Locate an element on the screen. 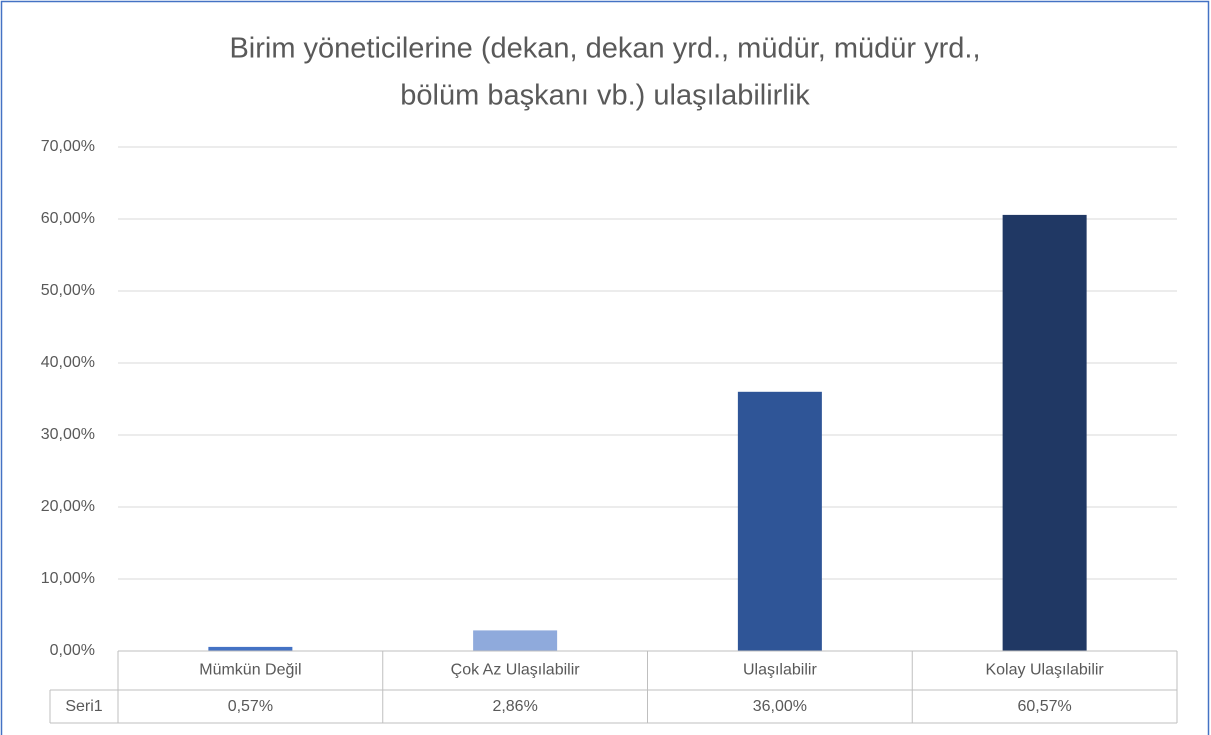  y-tick-label: 10,00% is located at coordinates (68, 578).